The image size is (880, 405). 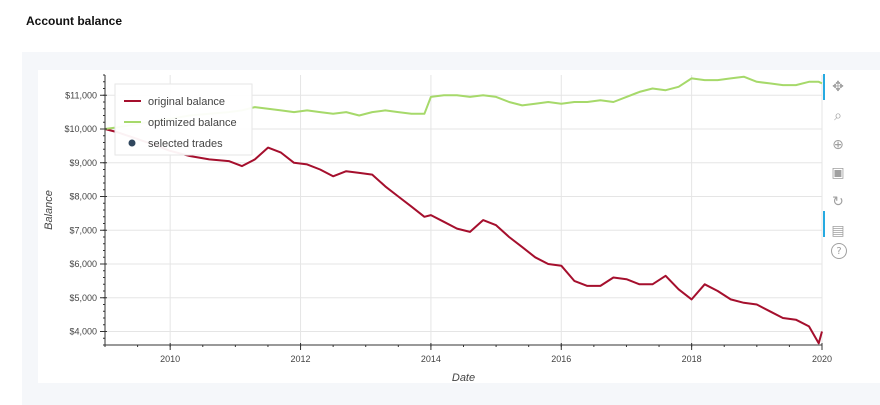 What do you see at coordinates (561, 359) in the screenshot?
I see `x-tick-label: 2016` at bounding box center [561, 359].